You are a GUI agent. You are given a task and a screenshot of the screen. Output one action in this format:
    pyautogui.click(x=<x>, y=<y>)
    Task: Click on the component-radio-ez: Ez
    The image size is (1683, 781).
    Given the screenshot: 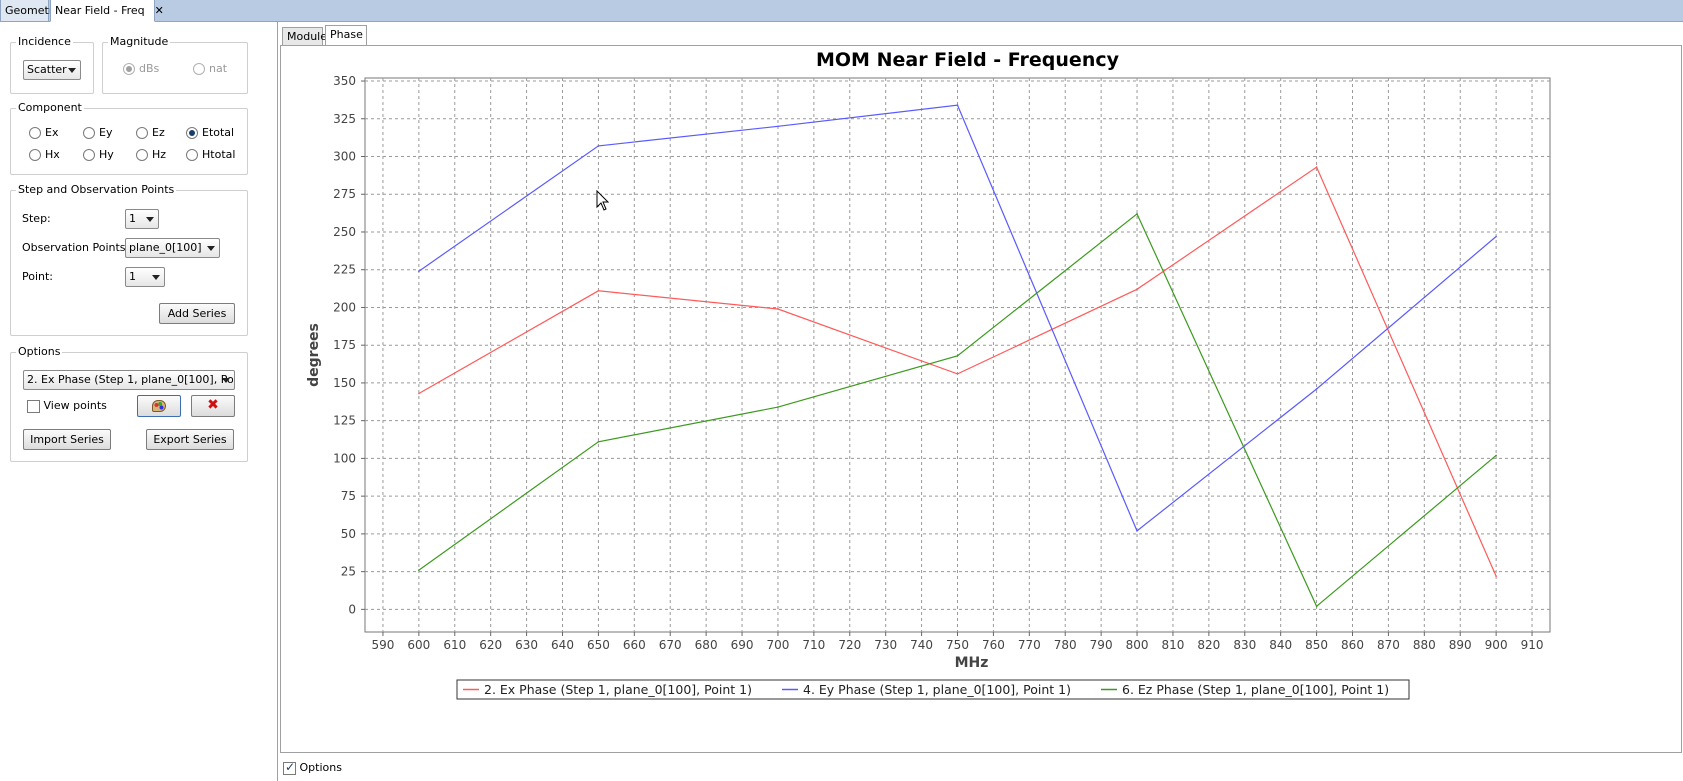 What is the action you would take?
    pyautogui.click(x=150, y=132)
    